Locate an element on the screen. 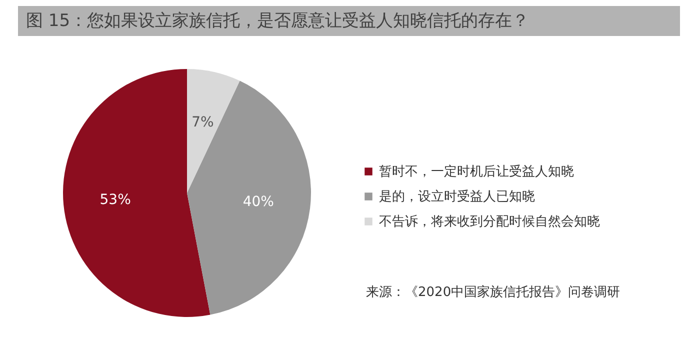  data-label: 7% is located at coordinates (203, 122).